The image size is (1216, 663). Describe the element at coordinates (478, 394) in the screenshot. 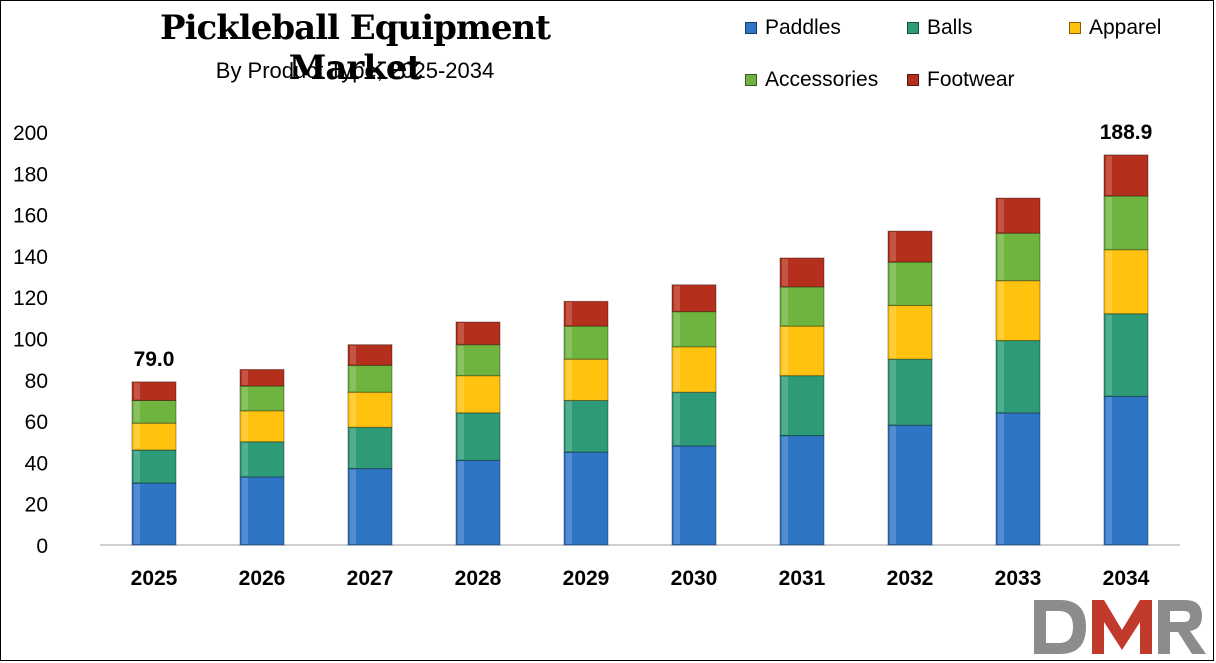

I see `bar-segment-apparel-2028` at that location.